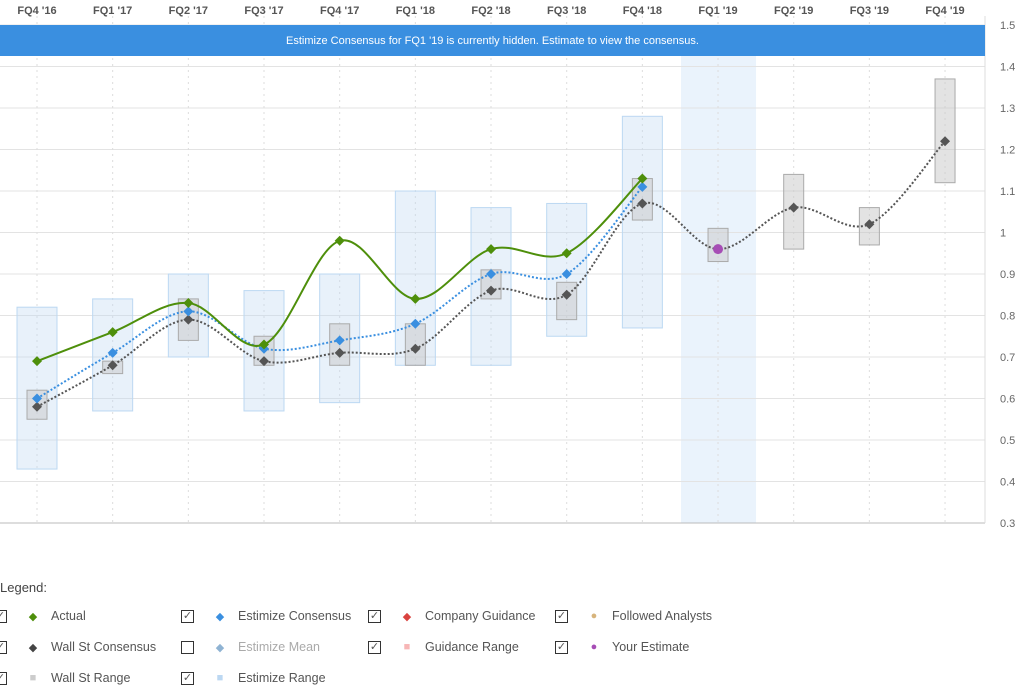 The width and height of the screenshot is (1028, 692). I want to click on legend-label: Guidance Range, so click(472, 647).